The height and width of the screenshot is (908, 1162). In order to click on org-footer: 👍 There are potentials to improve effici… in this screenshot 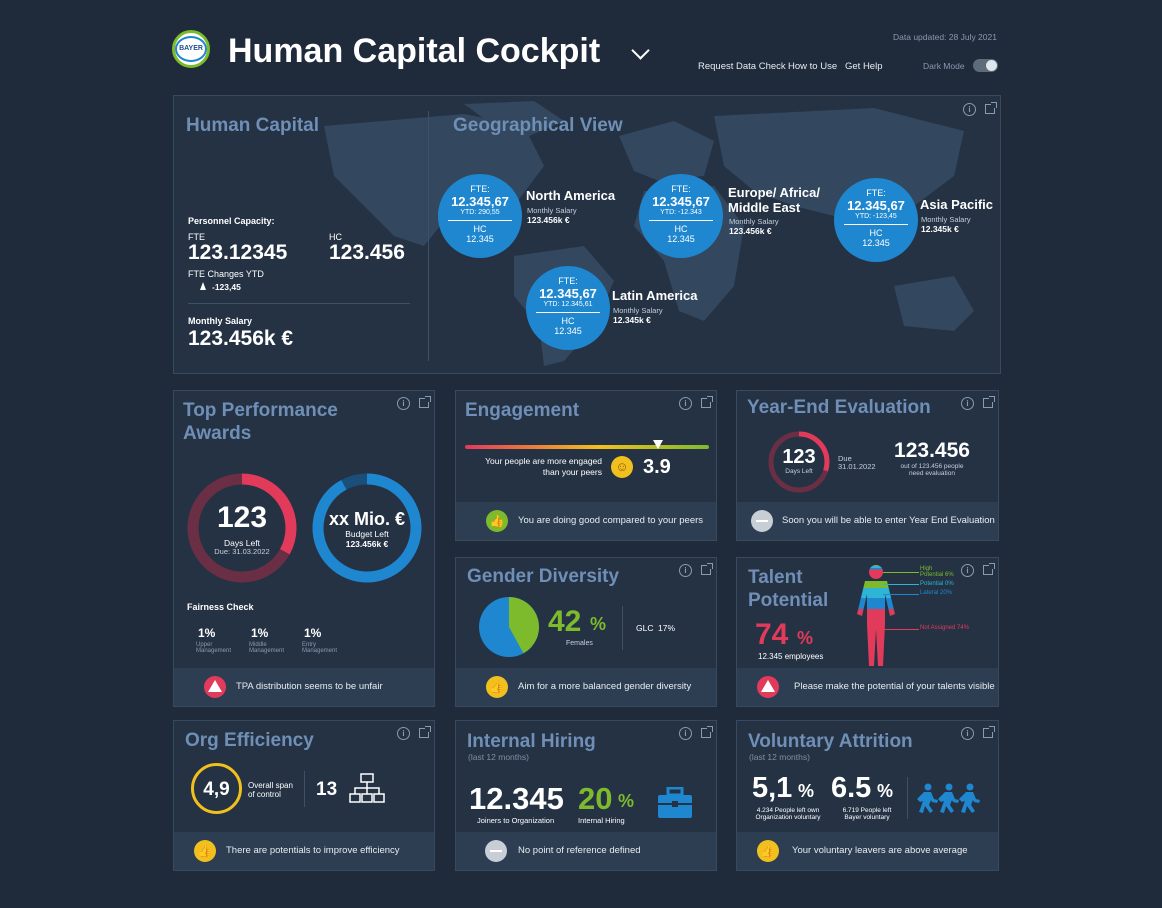, I will do `click(304, 851)`.